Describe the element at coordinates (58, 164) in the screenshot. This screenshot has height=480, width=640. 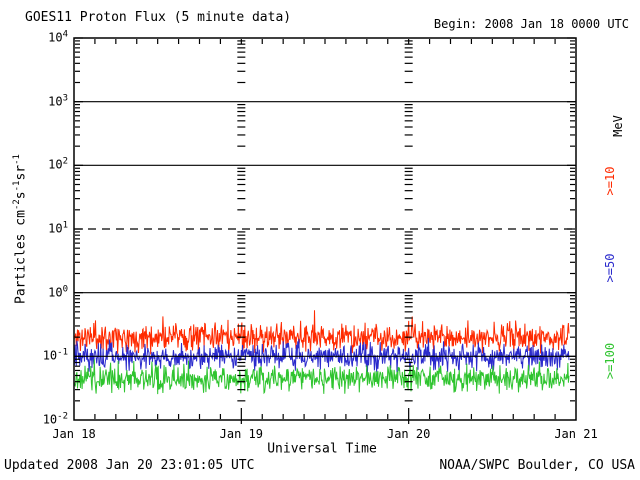
I see `y-tick-10e2: 10²` at that location.